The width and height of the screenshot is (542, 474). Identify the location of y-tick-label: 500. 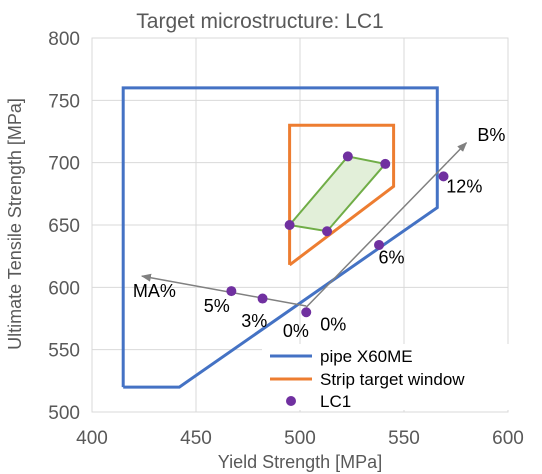
(64, 413).